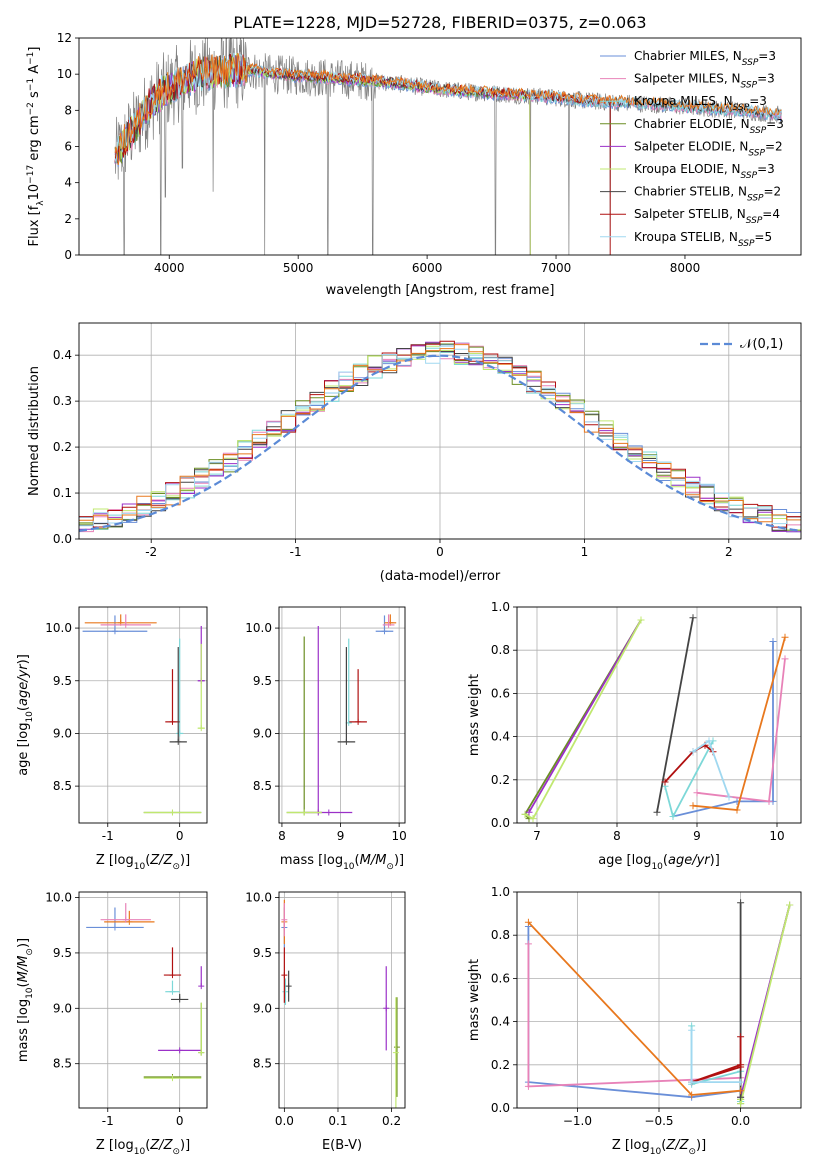  I want to click on label-part: M/M, so click(373, 860).